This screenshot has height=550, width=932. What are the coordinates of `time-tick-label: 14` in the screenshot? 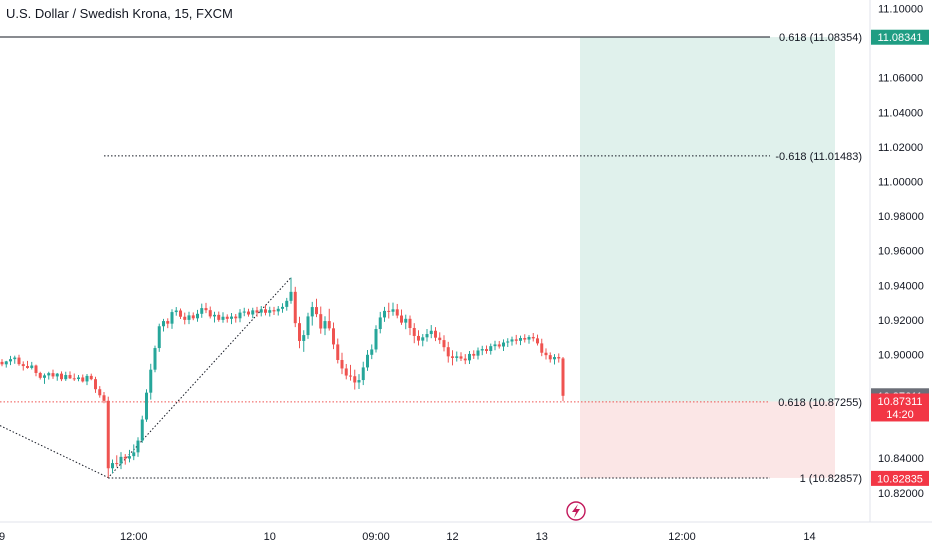 It's located at (809, 537).